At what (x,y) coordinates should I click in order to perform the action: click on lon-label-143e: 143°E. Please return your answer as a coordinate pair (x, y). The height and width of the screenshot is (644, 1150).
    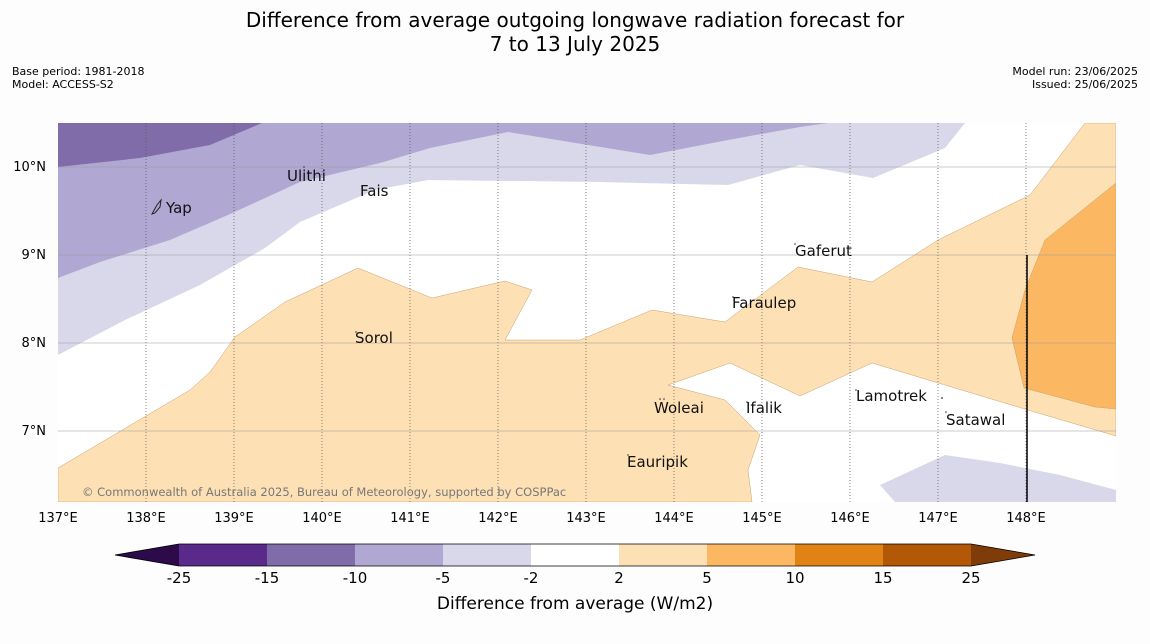
    Looking at the image, I should click on (586, 518).